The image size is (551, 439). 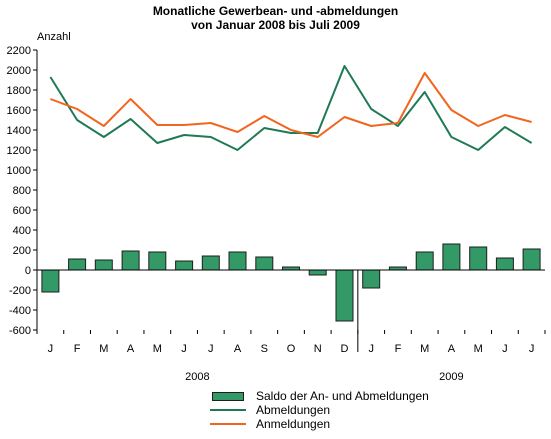 What do you see at coordinates (275, 11) in the screenshot?
I see `chart-title-line-1: Monatliche Gewerbean- und -abmeldungen` at bounding box center [275, 11].